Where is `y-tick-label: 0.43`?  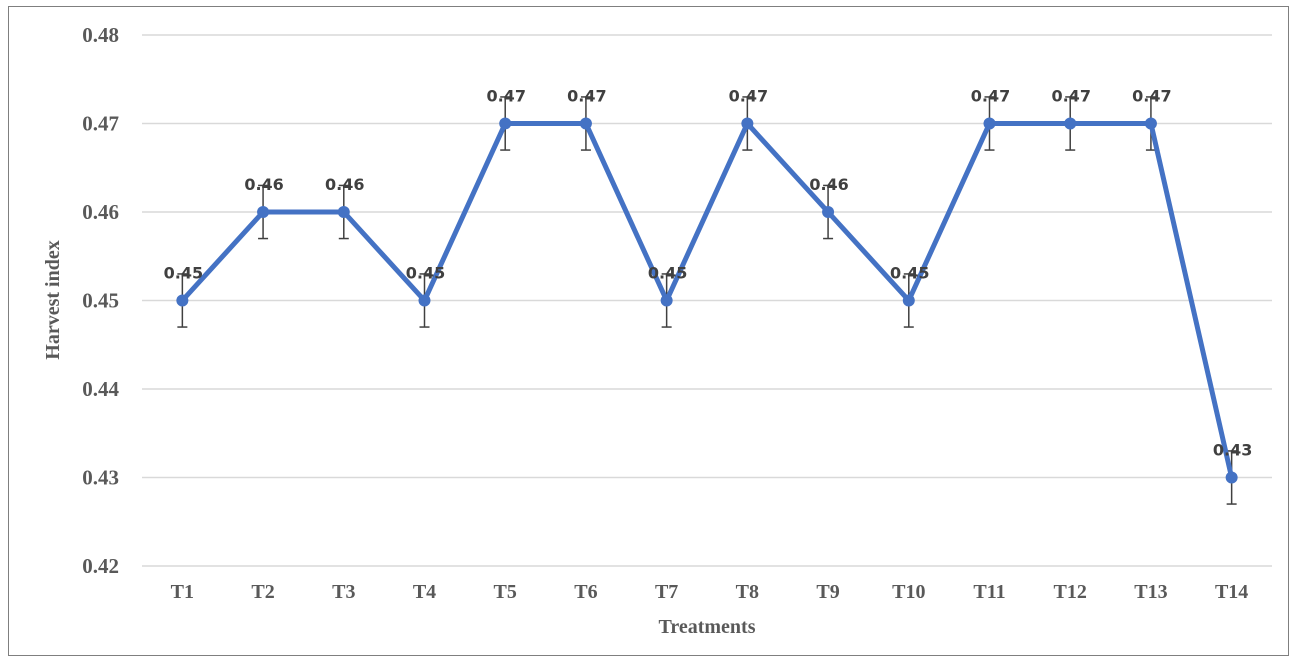 y-tick-label: 0.43 is located at coordinates (100, 478).